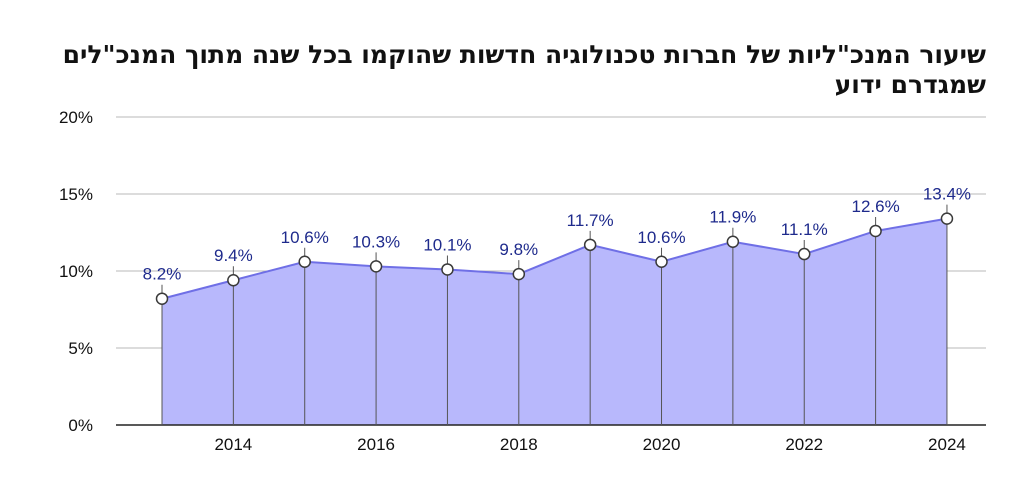 The image size is (1024, 482). What do you see at coordinates (519, 444) in the screenshot?
I see `x-tick-label: 2018` at bounding box center [519, 444].